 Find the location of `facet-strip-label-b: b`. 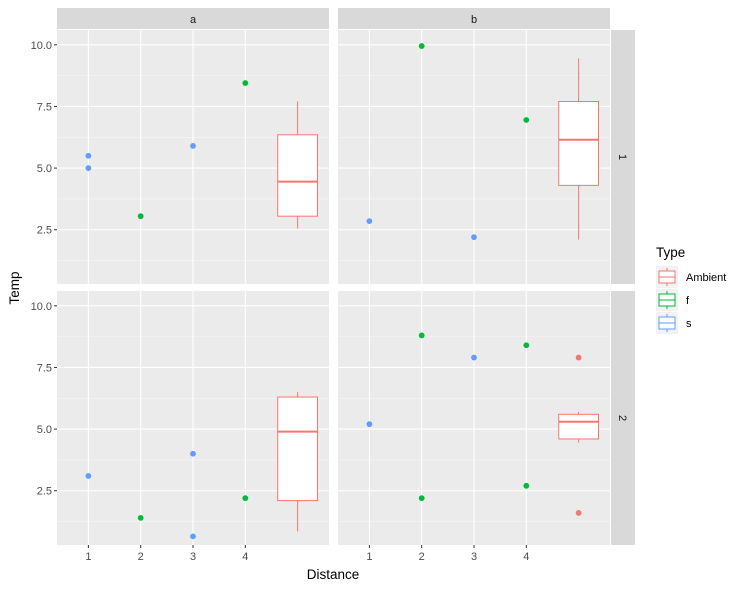

facet-strip-label-b: b is located at coordinates (474, 20).